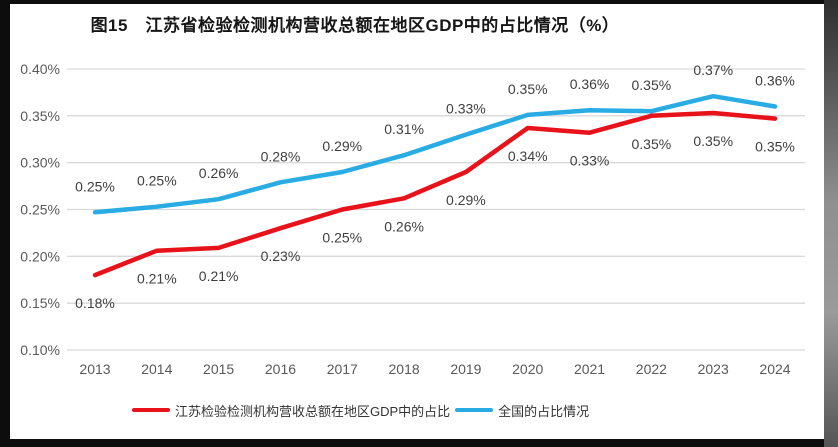 Image resolution: width=838 pixels, height=447 pixels. Describe the element at coordinates (419, 443) in the screenshot. I see `page-edge-bottom` at that location.